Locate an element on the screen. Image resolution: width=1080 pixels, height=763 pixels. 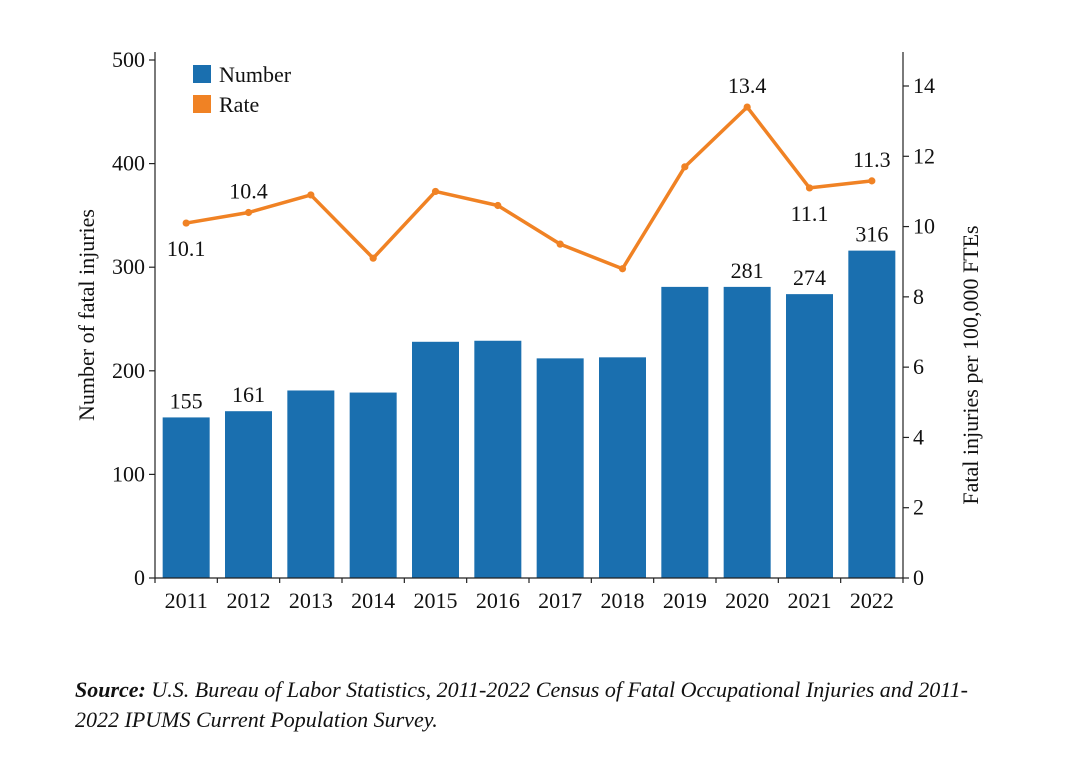
y-tick-label-right: 12 is located at coordinates (924, 155).